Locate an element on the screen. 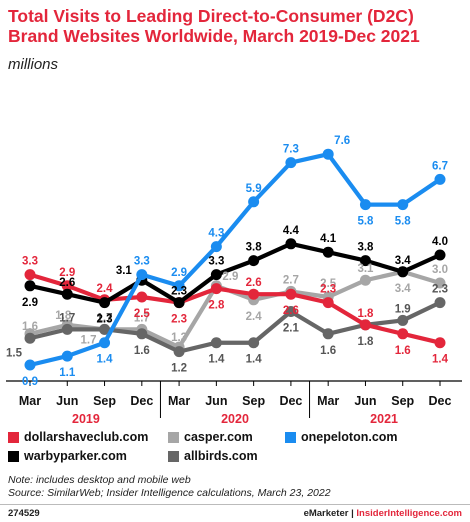 The image size is (470, 522). data-label-casper: 2.9 is located at coordinates (230, 277).